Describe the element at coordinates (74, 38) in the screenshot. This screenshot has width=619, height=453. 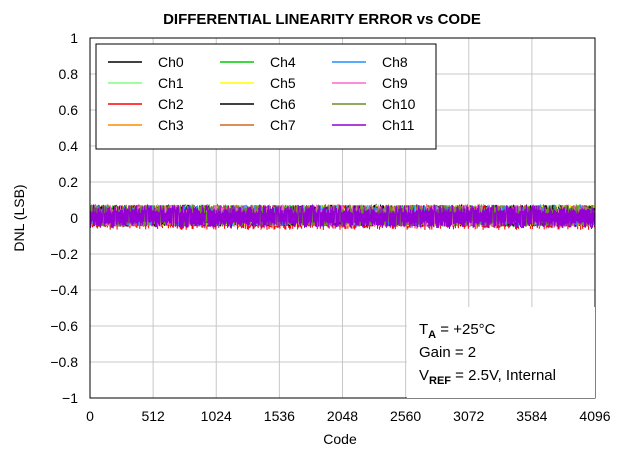
I see `y-tick-label: 1` at that location.